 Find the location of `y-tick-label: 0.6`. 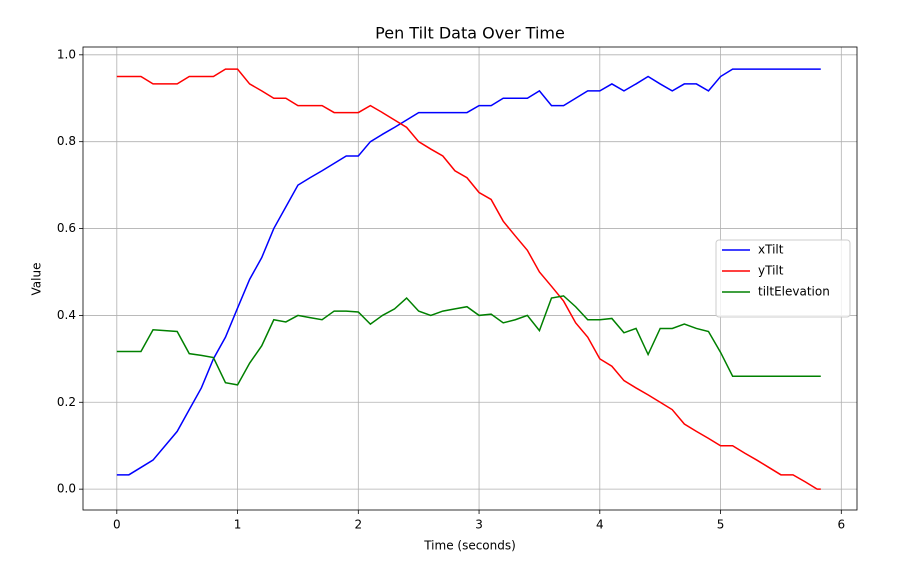

y-tick-label: 0.6 is located at coordinates (66, 228).